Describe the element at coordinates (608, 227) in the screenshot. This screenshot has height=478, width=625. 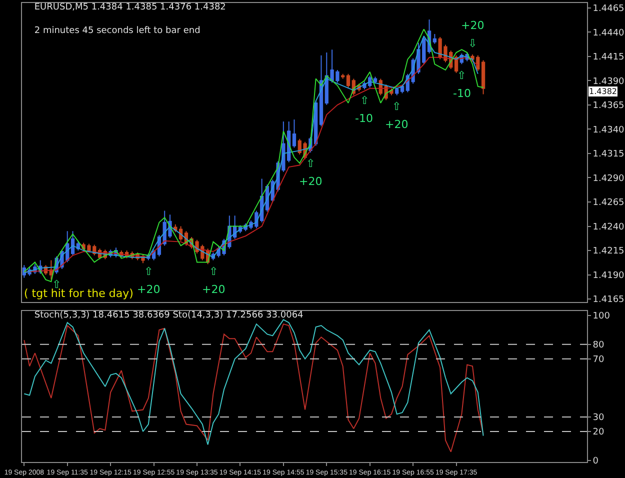
I see `y-tick-label: 1.4240` at that location.